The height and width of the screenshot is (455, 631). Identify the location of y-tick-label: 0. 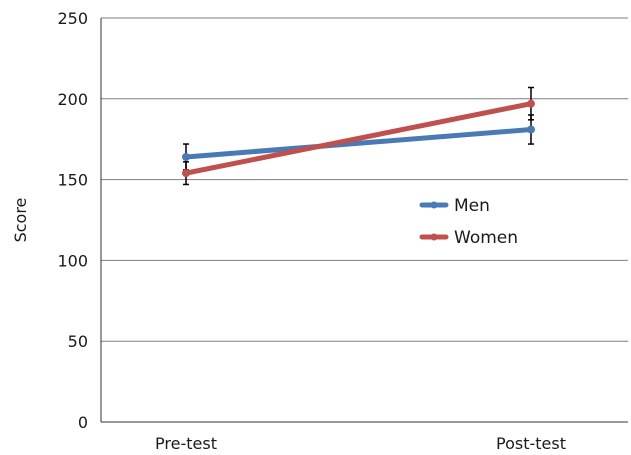
(83, 422).